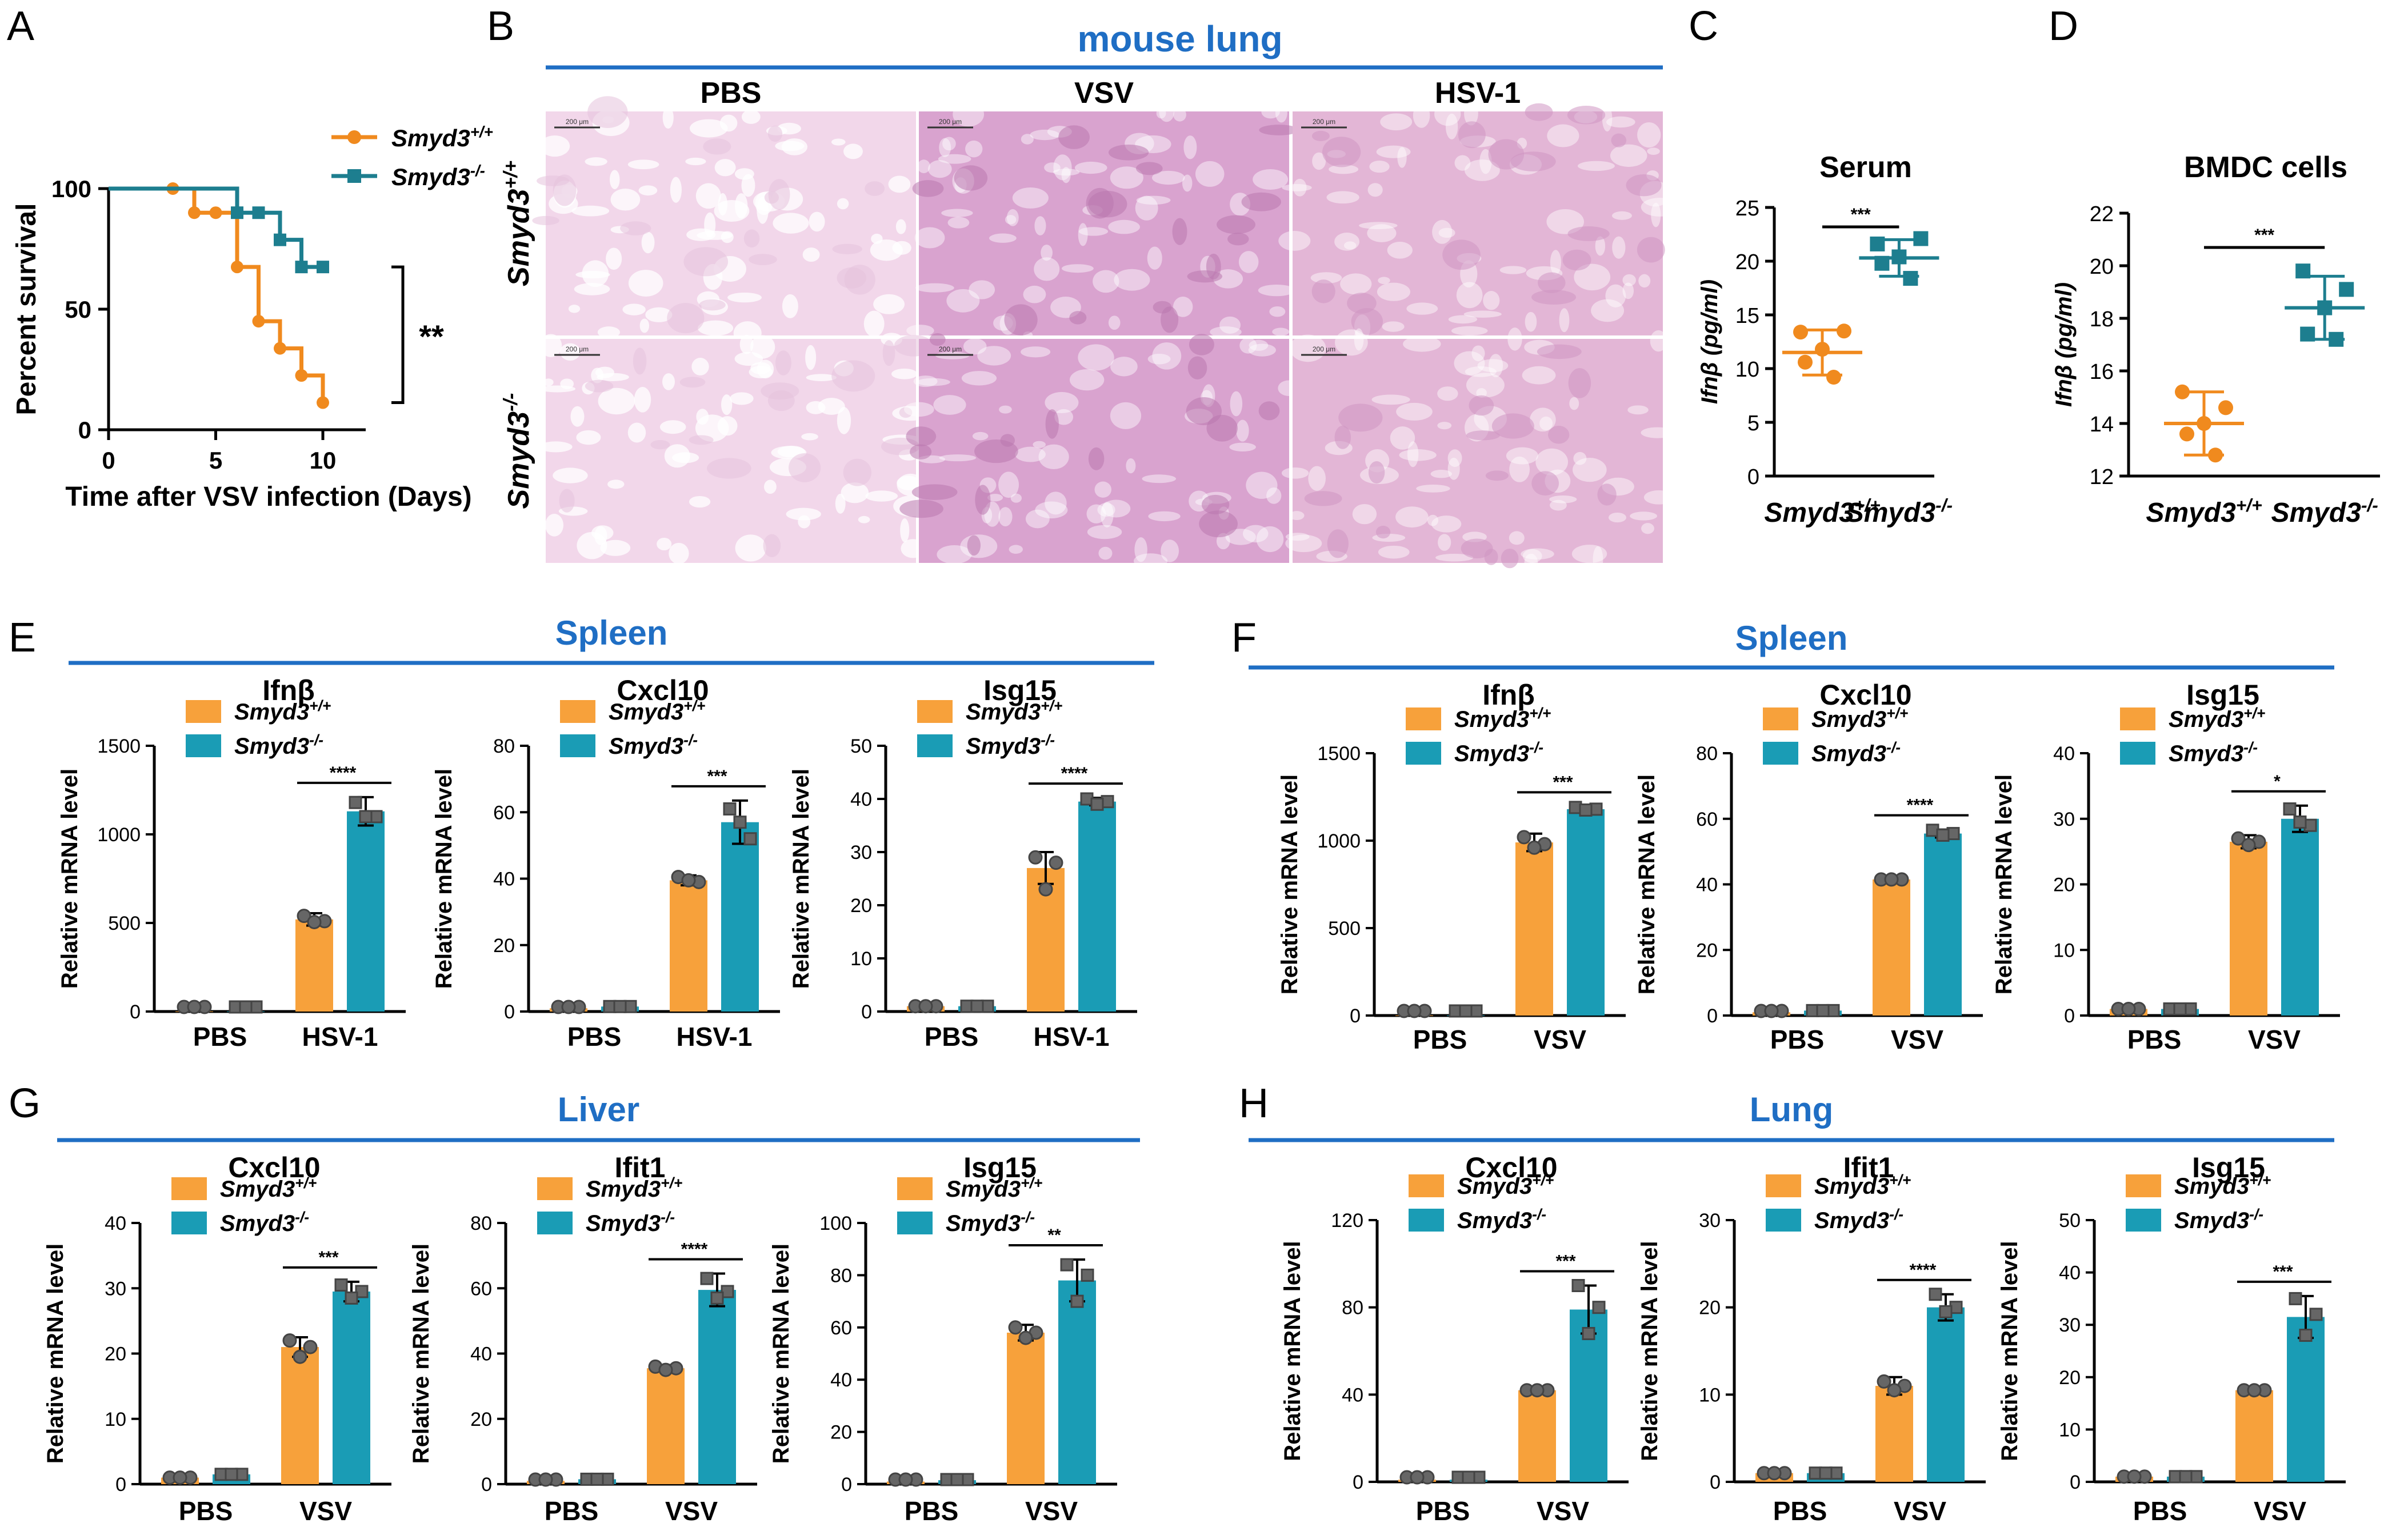 The height and width of the screenshot is (1527, 2408). What do you see at coordinates (323, 460) in the screenshot?
I see `x-tick-label: 10` at bounding box center [323, 460].